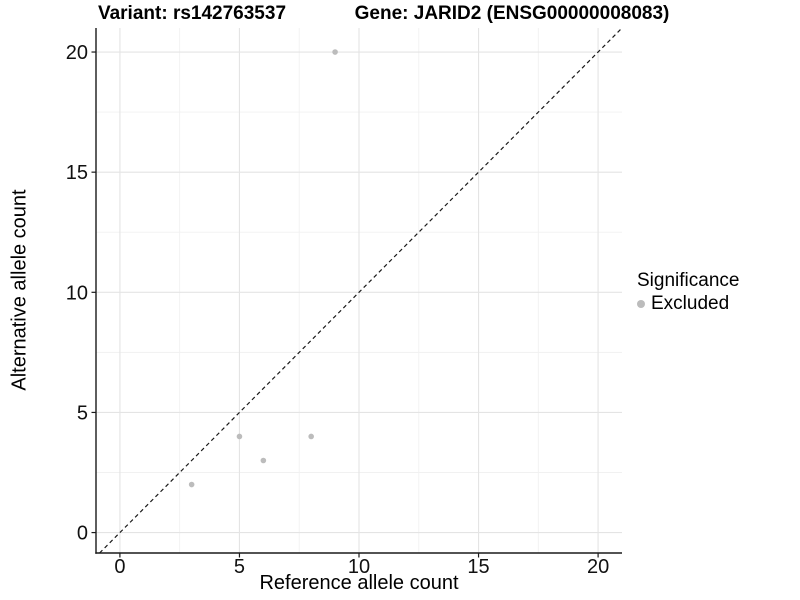  I want to click on legend: Significance Excluded, so click(688, 292).